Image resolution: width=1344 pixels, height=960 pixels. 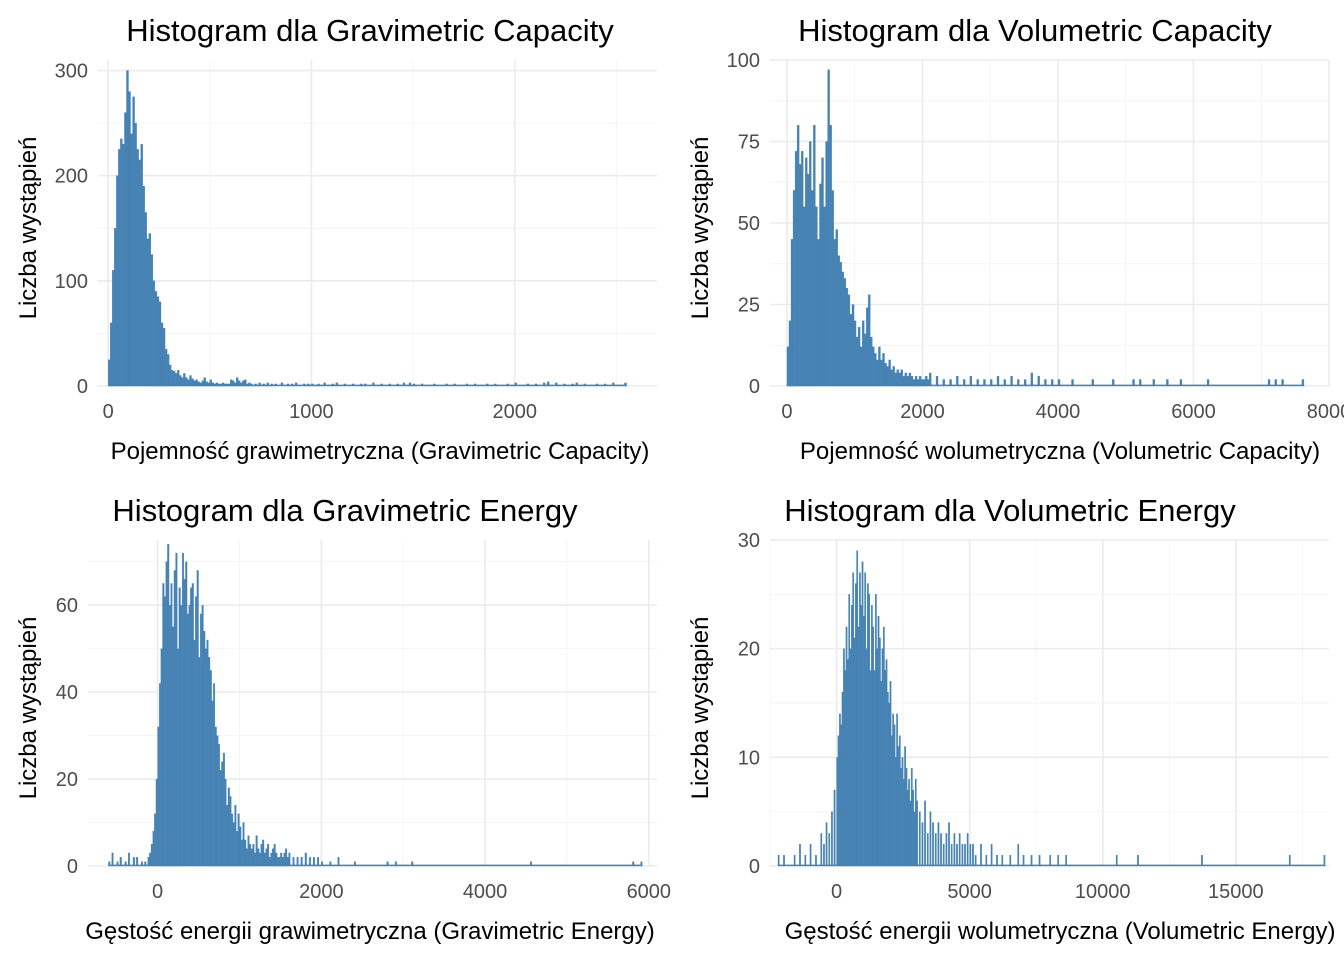 What do you see at coordinates (345, 510) in the screenshot?
I see `panel-title: Histogram dla Gravimetric Energy` at bounding box center [345, 510].